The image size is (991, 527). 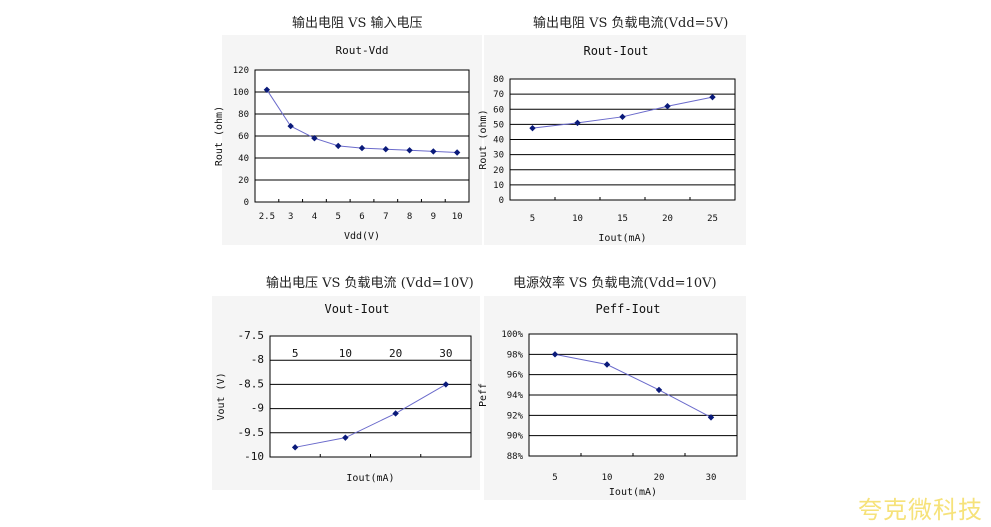 What do you see at coordinates (615, 51) in the screenshot?
I see `chart-title: Rout-Iout` at bounding box center [615, 51].